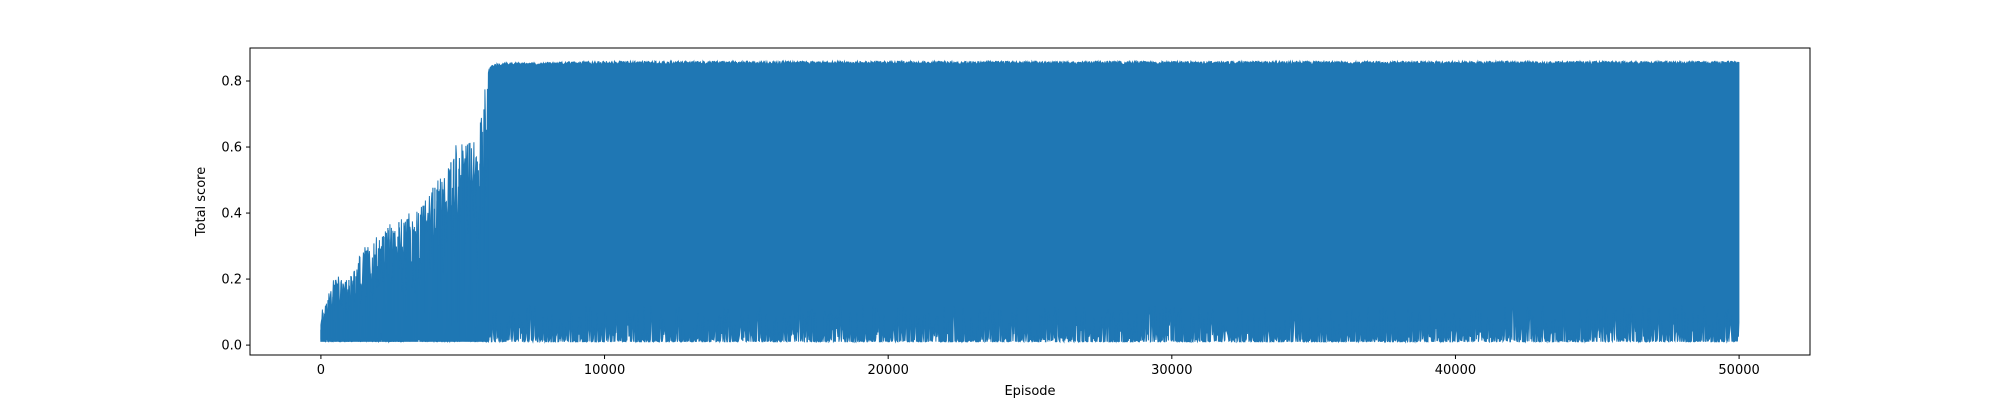  Describe the element at coordinates (888, 370) in the screenshot. I see `x-tick-label: 20000` at that location.